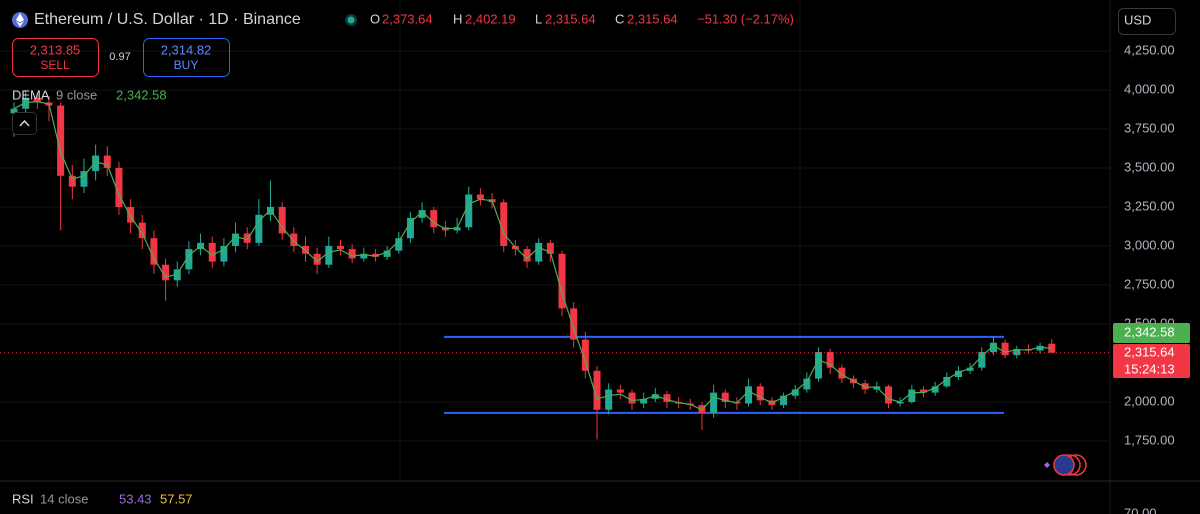 Image resolution: width=1200 pixels, height=514 pixels. I want to click on collapse-button, so click(24, 123).